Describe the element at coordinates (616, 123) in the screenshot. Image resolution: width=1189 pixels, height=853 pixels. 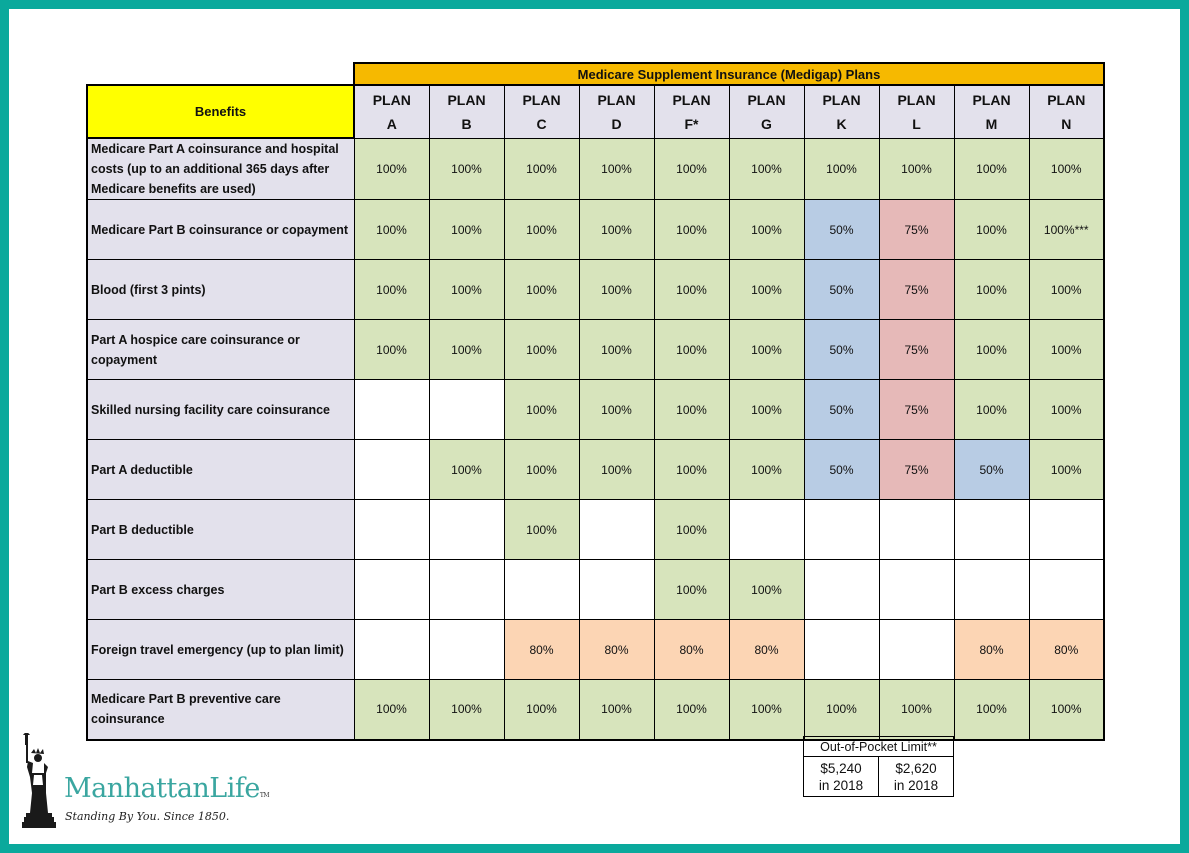
I see `plan-letter: D` at that location.